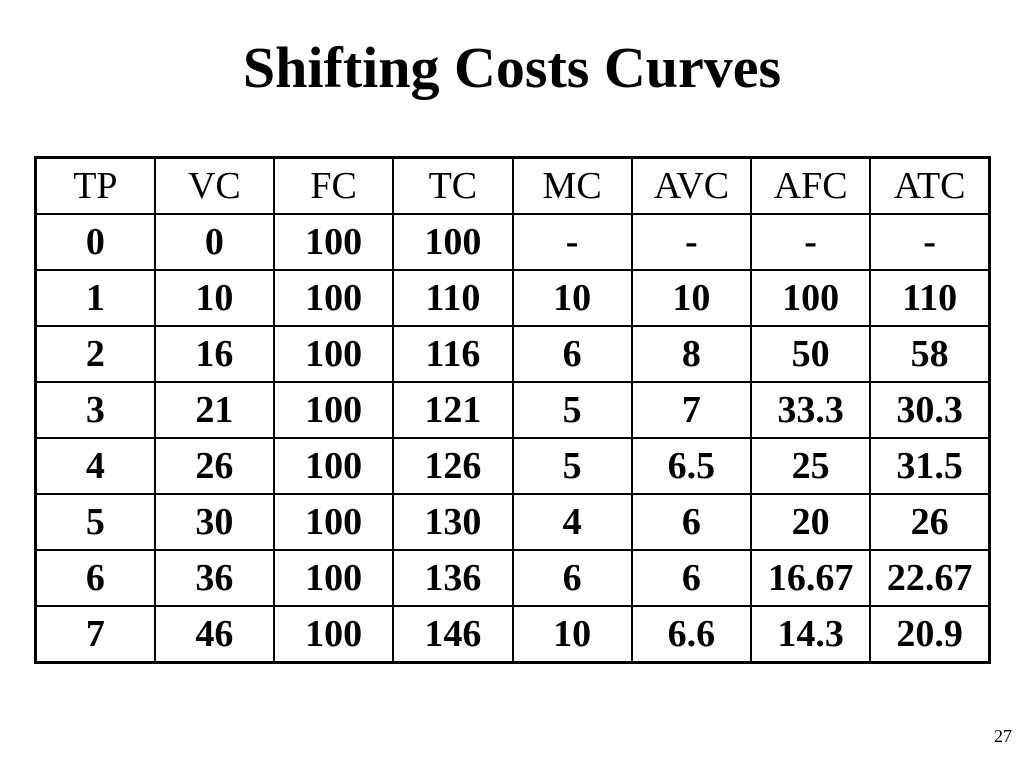  I want to click on table-row: 0 0 100 100- - - -, so click(512, 242).